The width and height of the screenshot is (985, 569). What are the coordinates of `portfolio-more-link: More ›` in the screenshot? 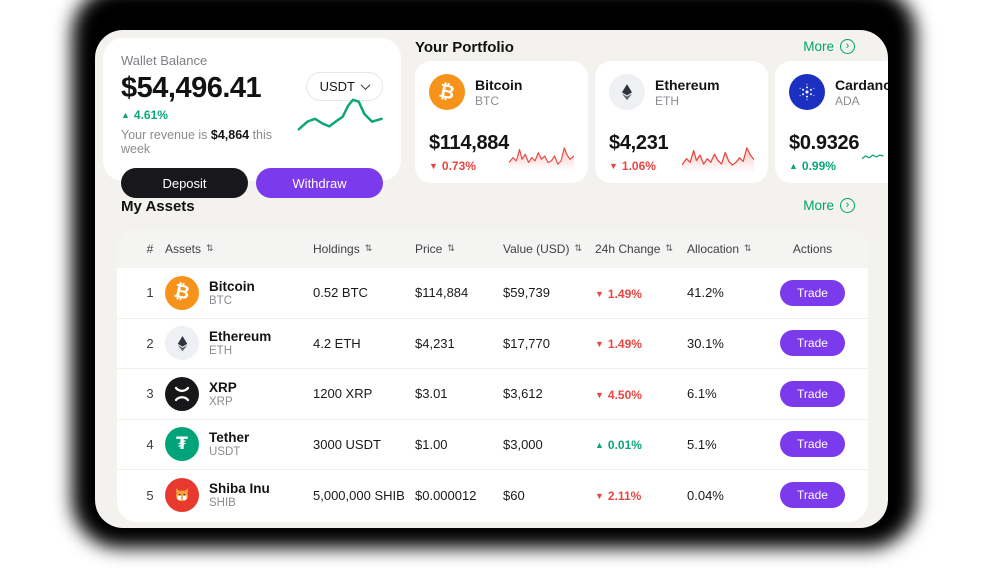 It's located at (829, 46).